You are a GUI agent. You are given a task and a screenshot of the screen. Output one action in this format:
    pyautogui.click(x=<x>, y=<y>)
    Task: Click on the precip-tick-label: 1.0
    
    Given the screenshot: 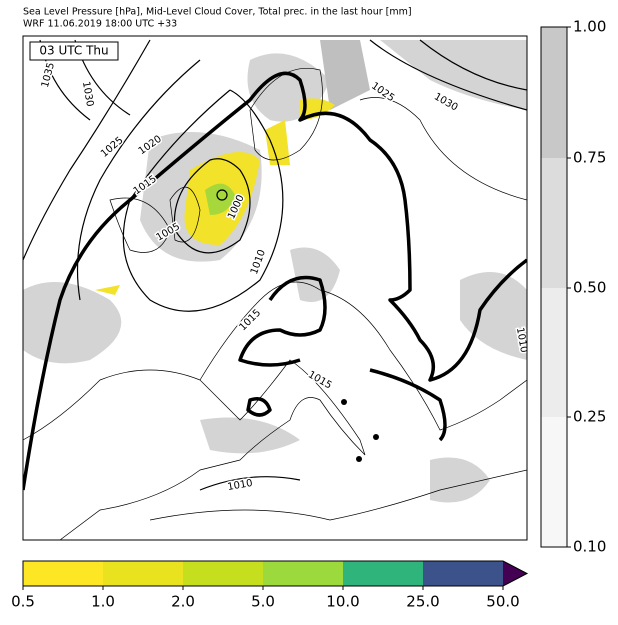 What is the action you would take?
    pyautogui.click(x=103, y=602)
    